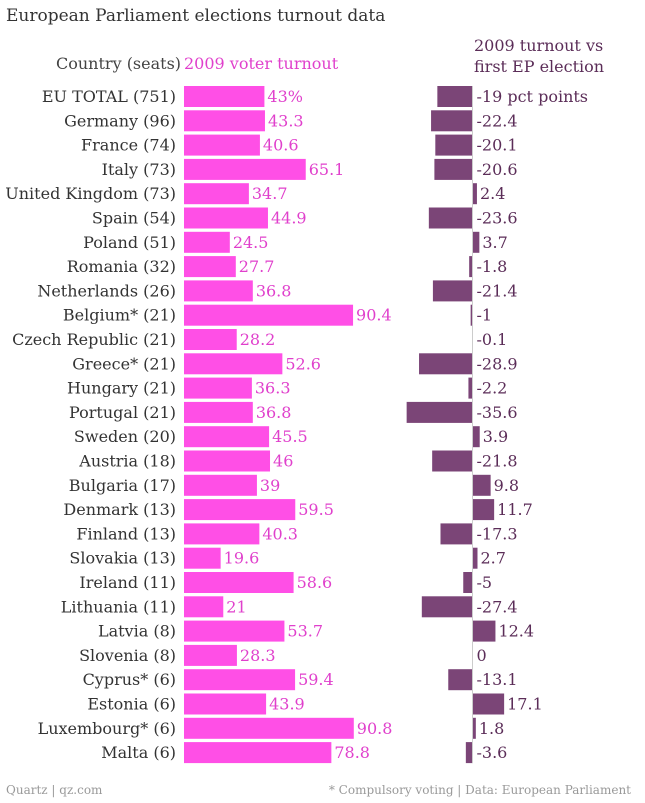 The width and height of the screenshot is (645, 803). I want to click on turnout-value-label: 78.8, so click(352, 752).